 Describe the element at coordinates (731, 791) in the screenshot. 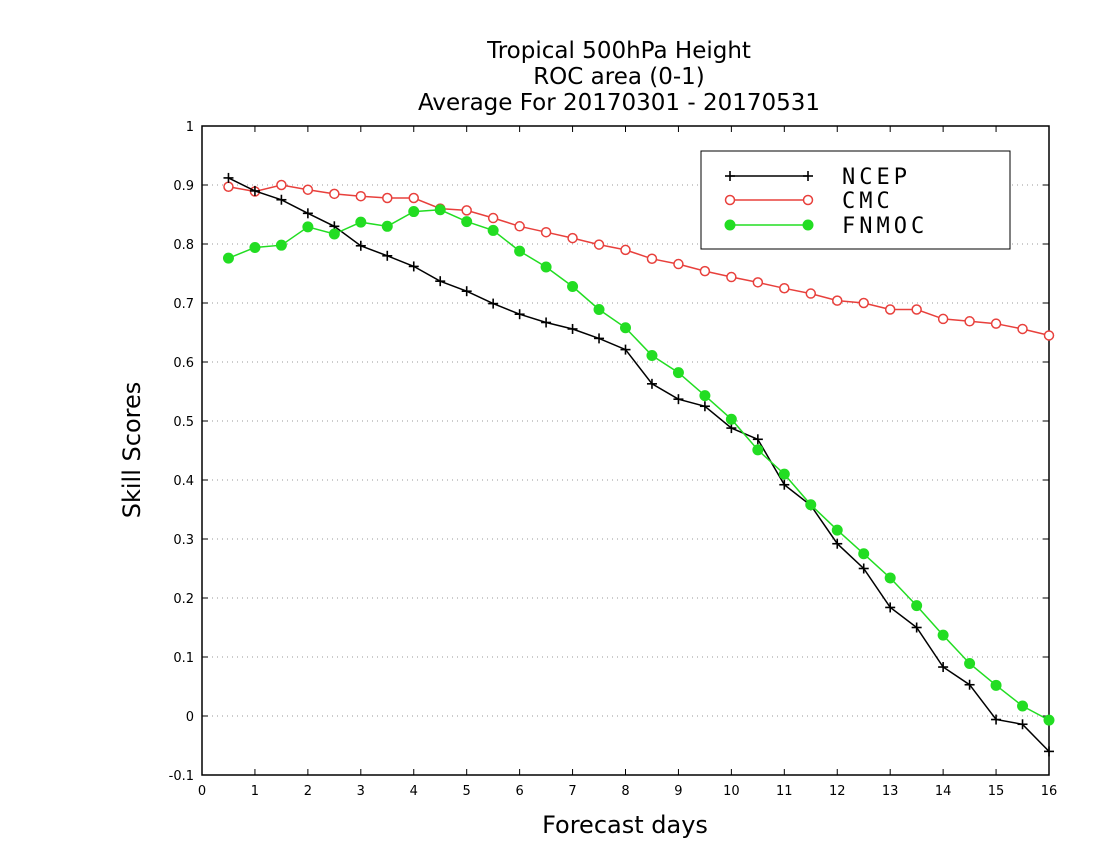

I see `x-tick-label: 10` at that location.